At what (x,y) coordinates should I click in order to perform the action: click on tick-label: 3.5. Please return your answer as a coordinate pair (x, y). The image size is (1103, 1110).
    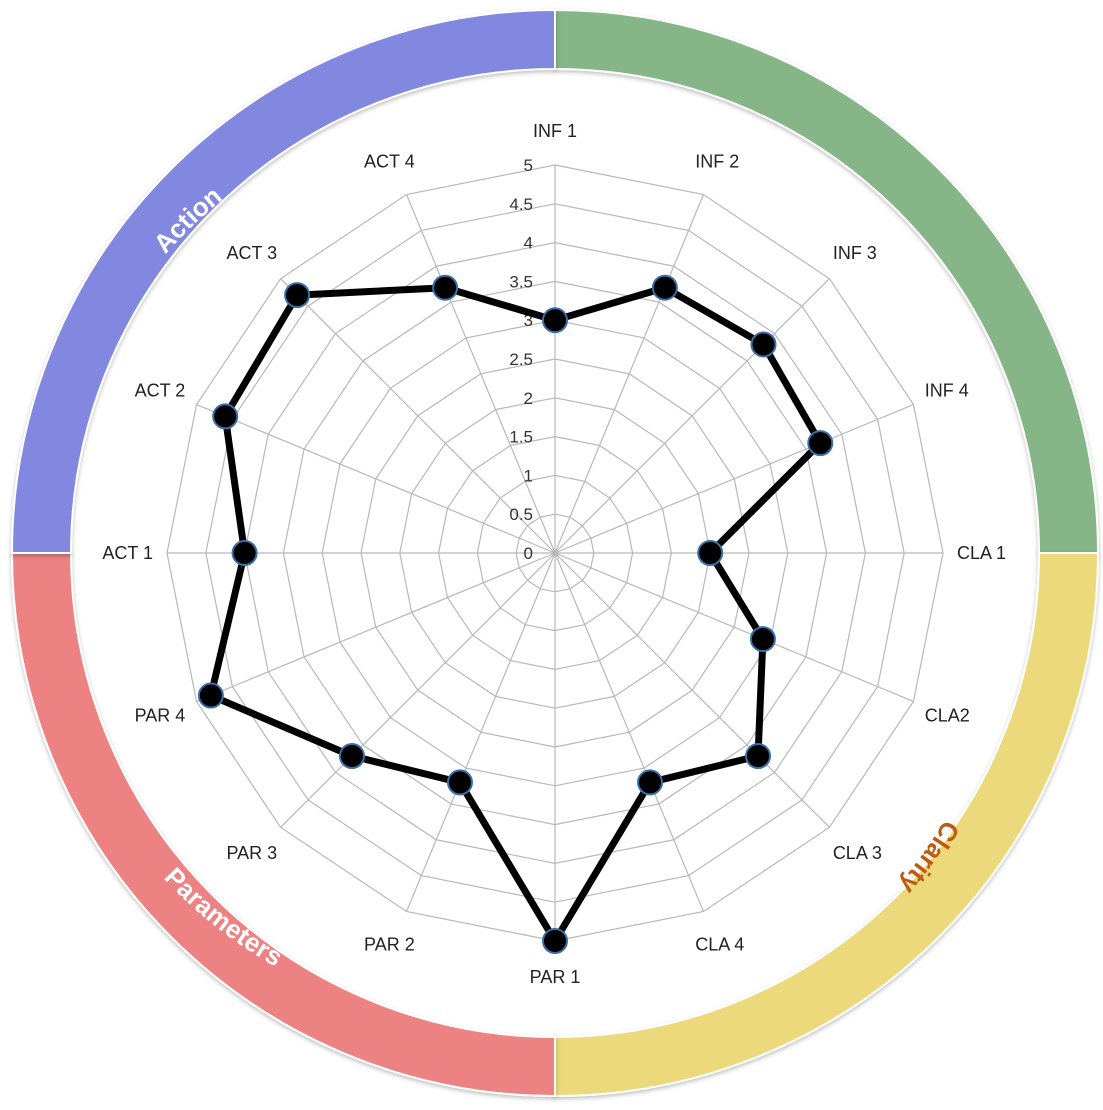
    Looking at the image, I should click on (521, 281).